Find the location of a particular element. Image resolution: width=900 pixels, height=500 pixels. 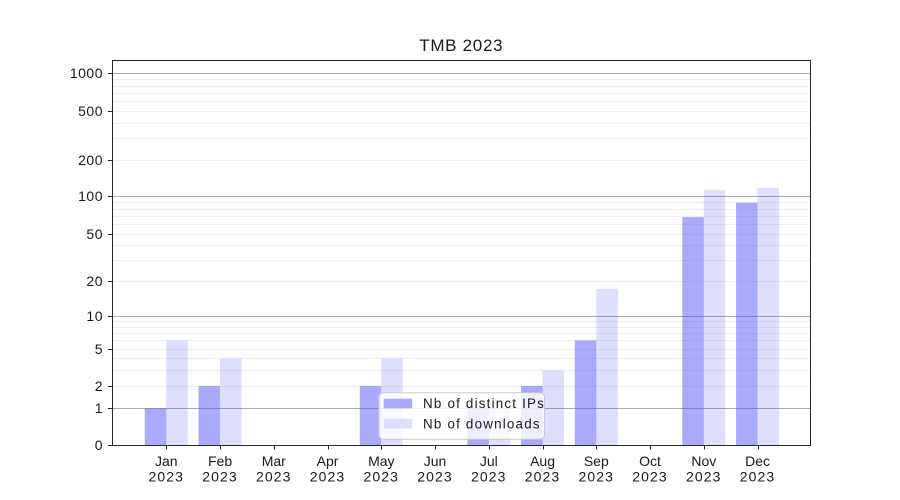

svg-text: Mar is located at coordinates (274, 461).